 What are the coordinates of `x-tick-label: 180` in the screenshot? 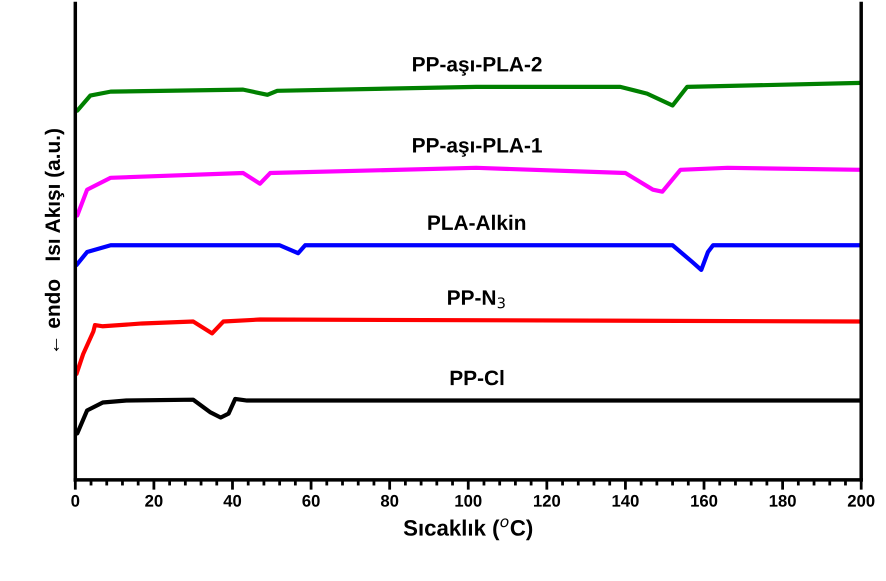 It's located at (783, 500).